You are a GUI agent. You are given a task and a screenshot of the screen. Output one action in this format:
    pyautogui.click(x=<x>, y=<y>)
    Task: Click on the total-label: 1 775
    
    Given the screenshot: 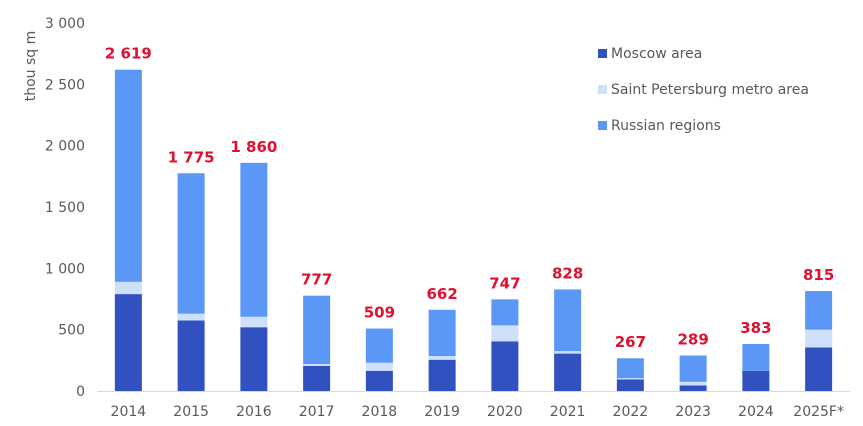 What is the action you would take?
    pyautogui.click(x=191, y=157)
    